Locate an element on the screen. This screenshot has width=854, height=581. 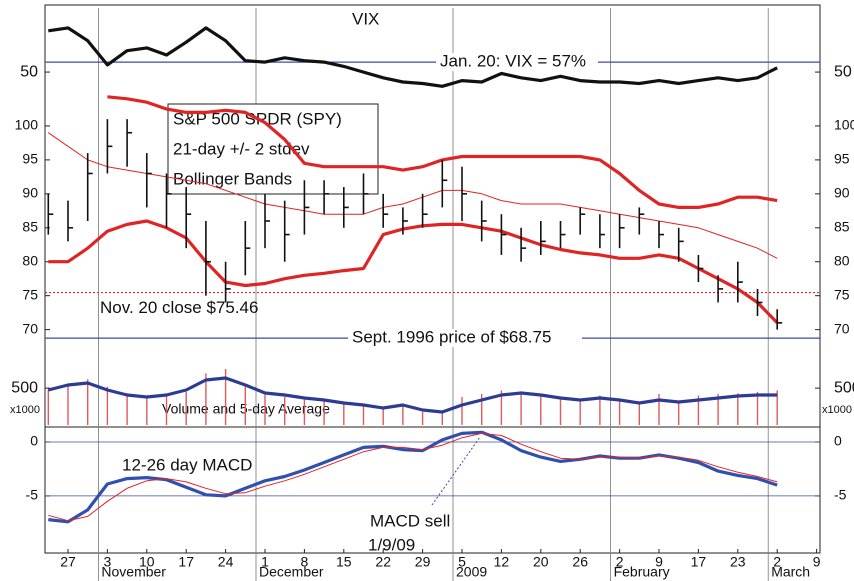
vix-title: VIX is located at coordinates (365, 18).